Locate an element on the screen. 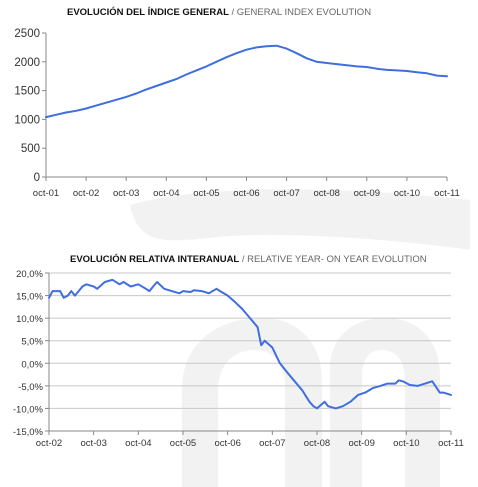  chart2-x-tick-label: oct-11 is located at coordinates (451, 443).